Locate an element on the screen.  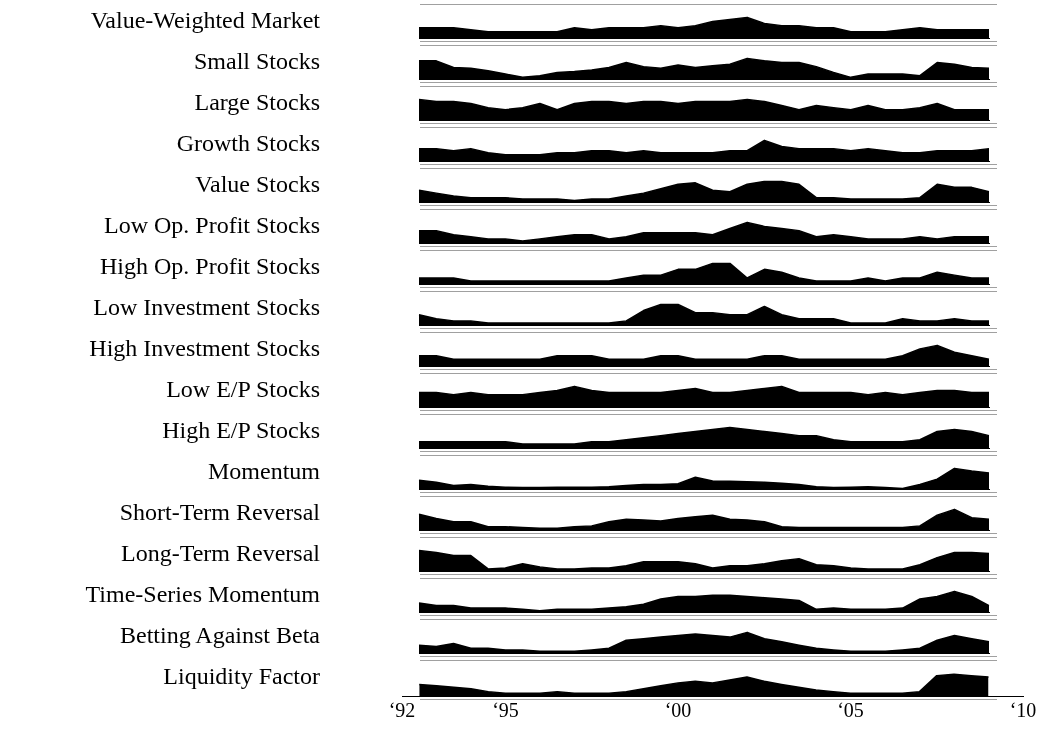
y-axis-title: Short-Term Reversal is located at coordinates (219, 512).